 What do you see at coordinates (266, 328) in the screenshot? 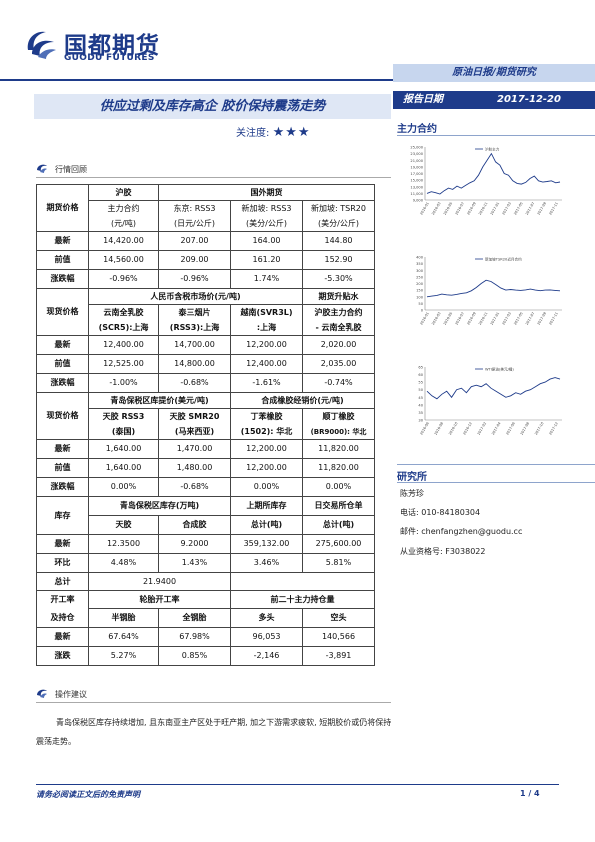
I see `table-cell: :上海` at bounding box center [266, 328].